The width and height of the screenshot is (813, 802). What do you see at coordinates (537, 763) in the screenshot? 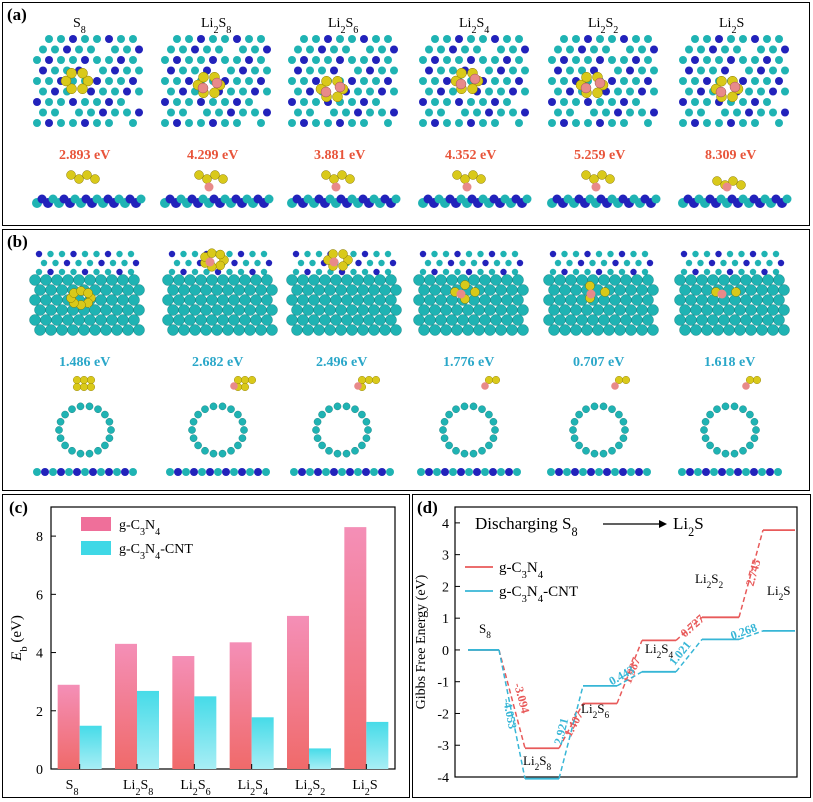
I see `species-label-d: Li2S8` at bounding box center [537, 763].